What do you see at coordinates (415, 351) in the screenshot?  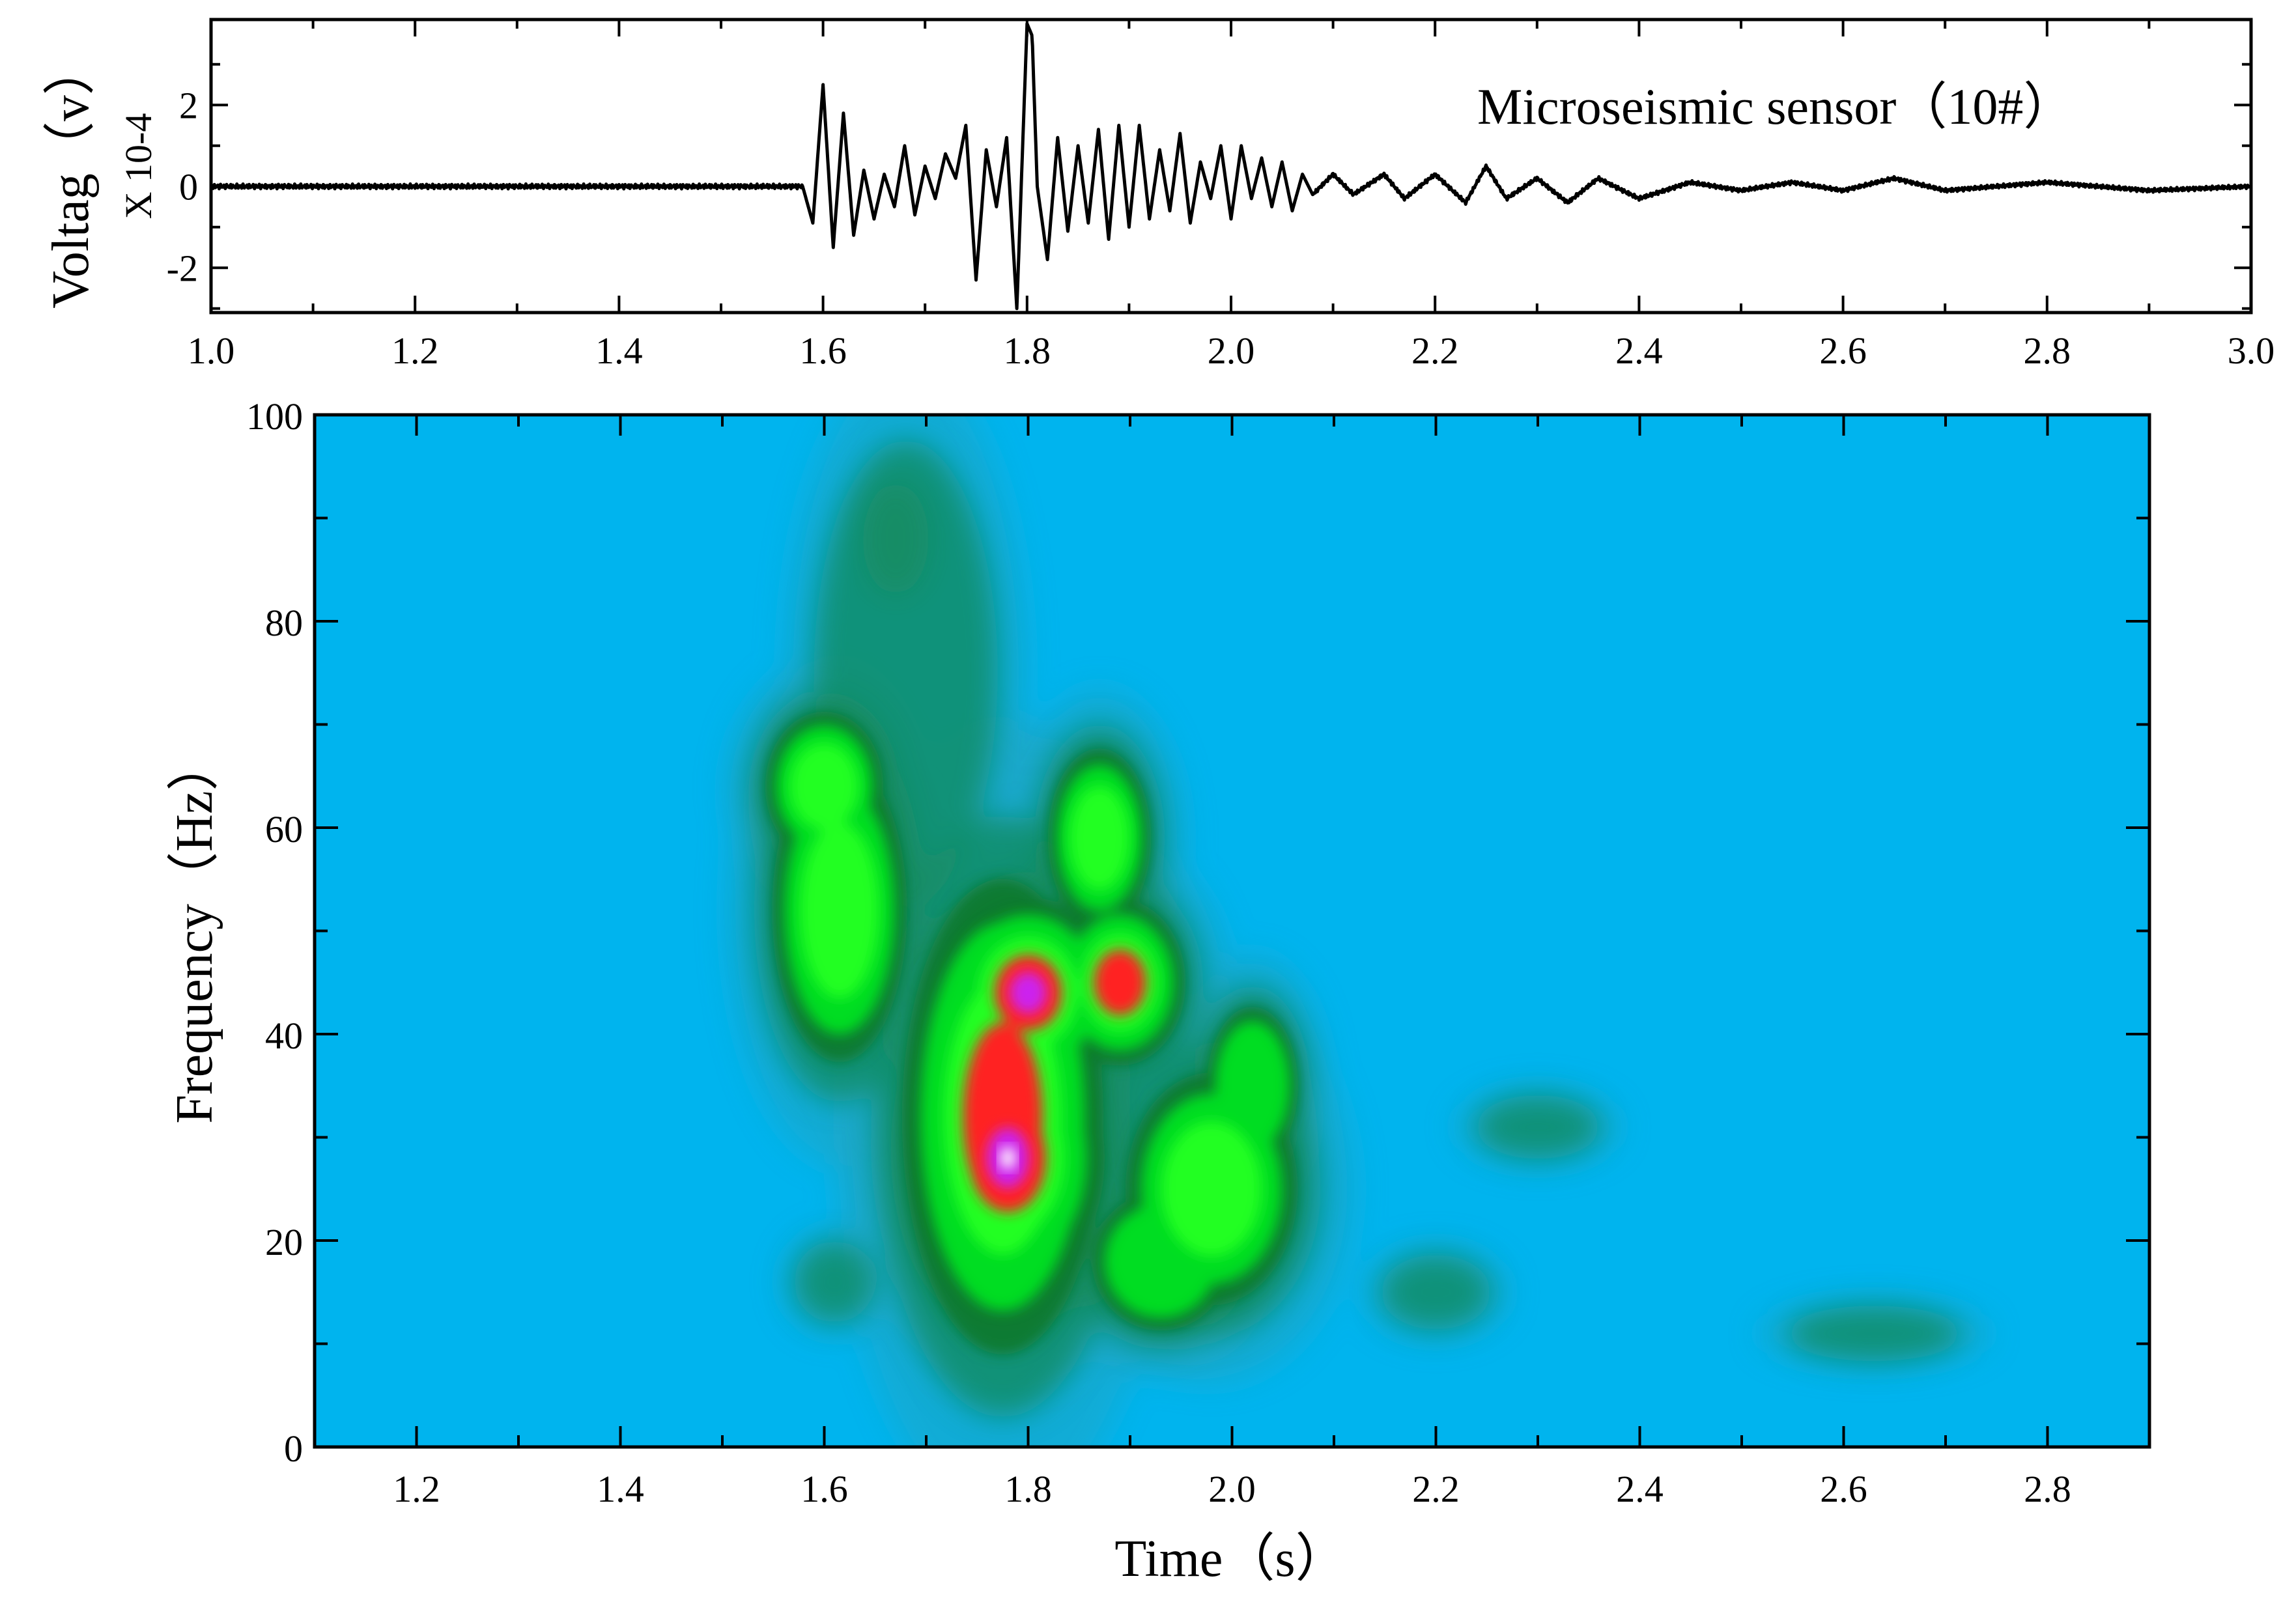 I see `waveform-x-tick-label: 1.2` at bounding box center [415, 351].